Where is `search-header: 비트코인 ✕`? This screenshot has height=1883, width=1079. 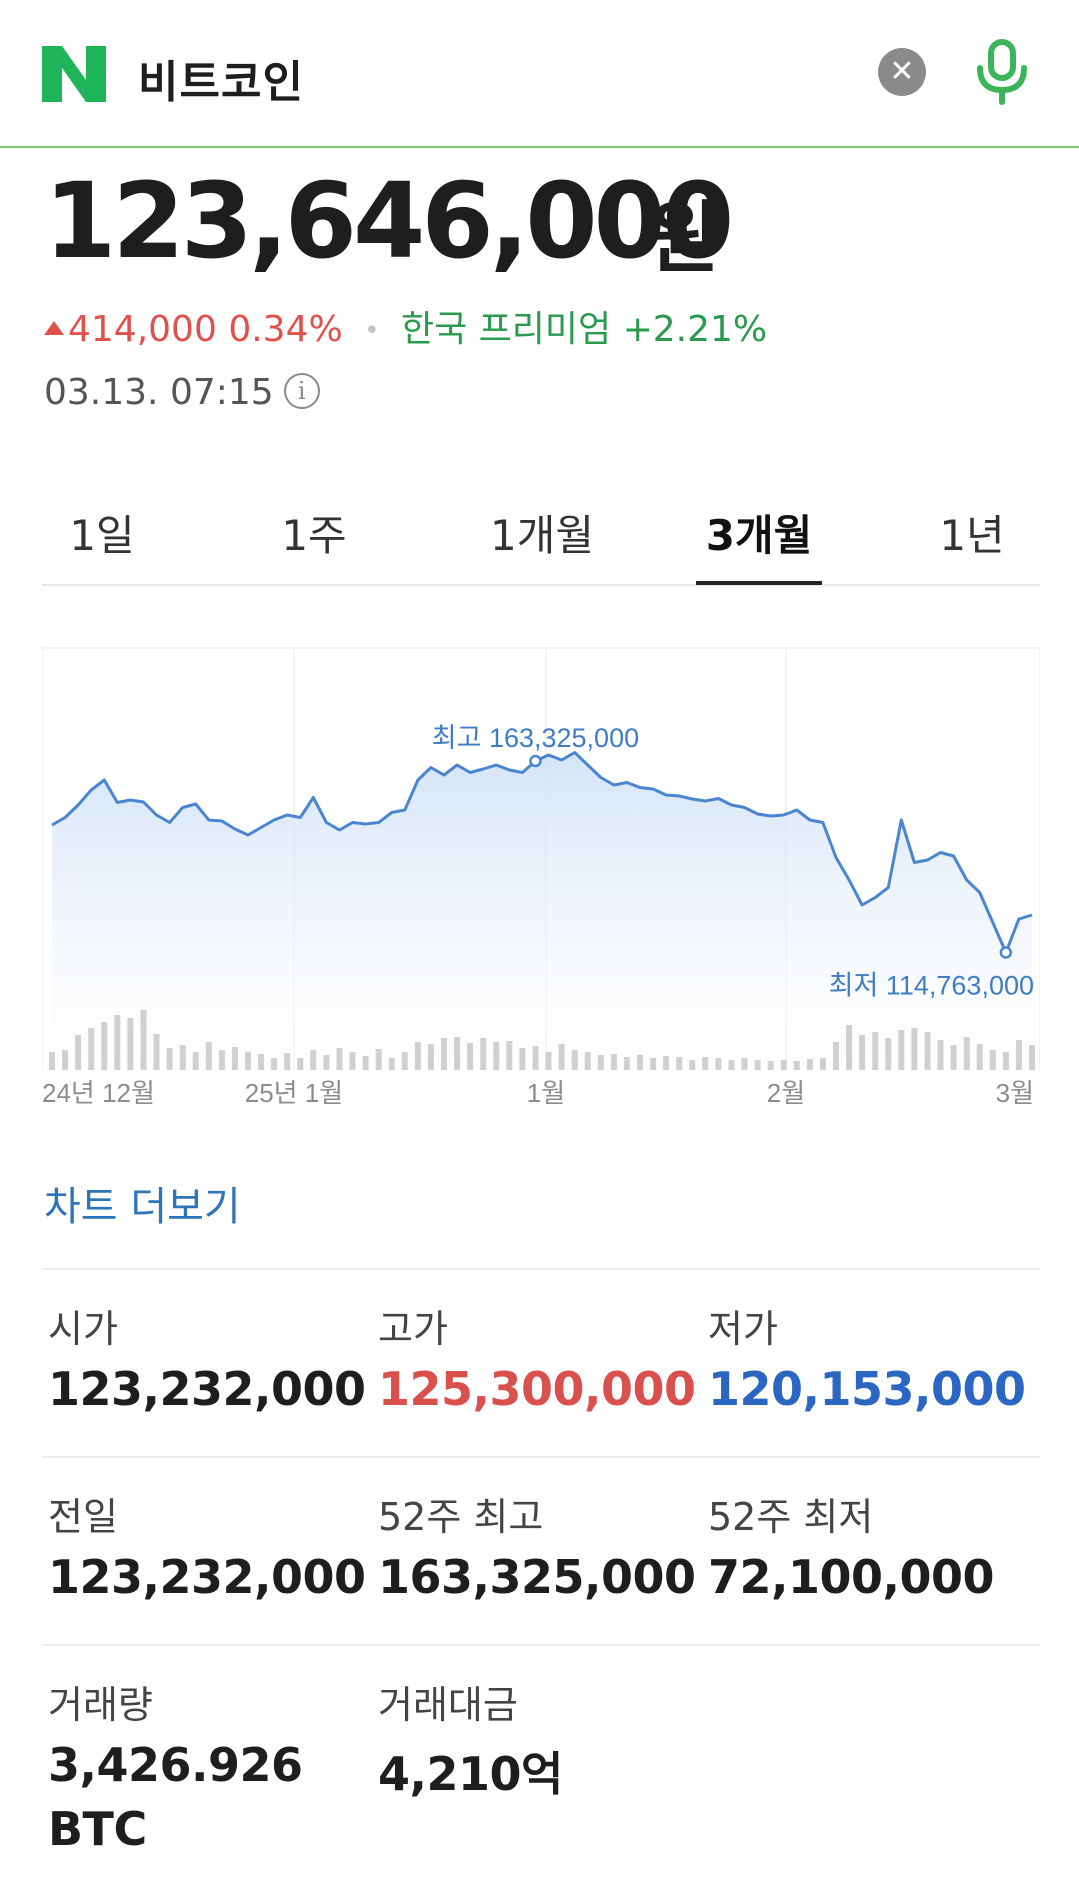
search-header: 비트코인 ✕ is located at coordinates (539, 74).